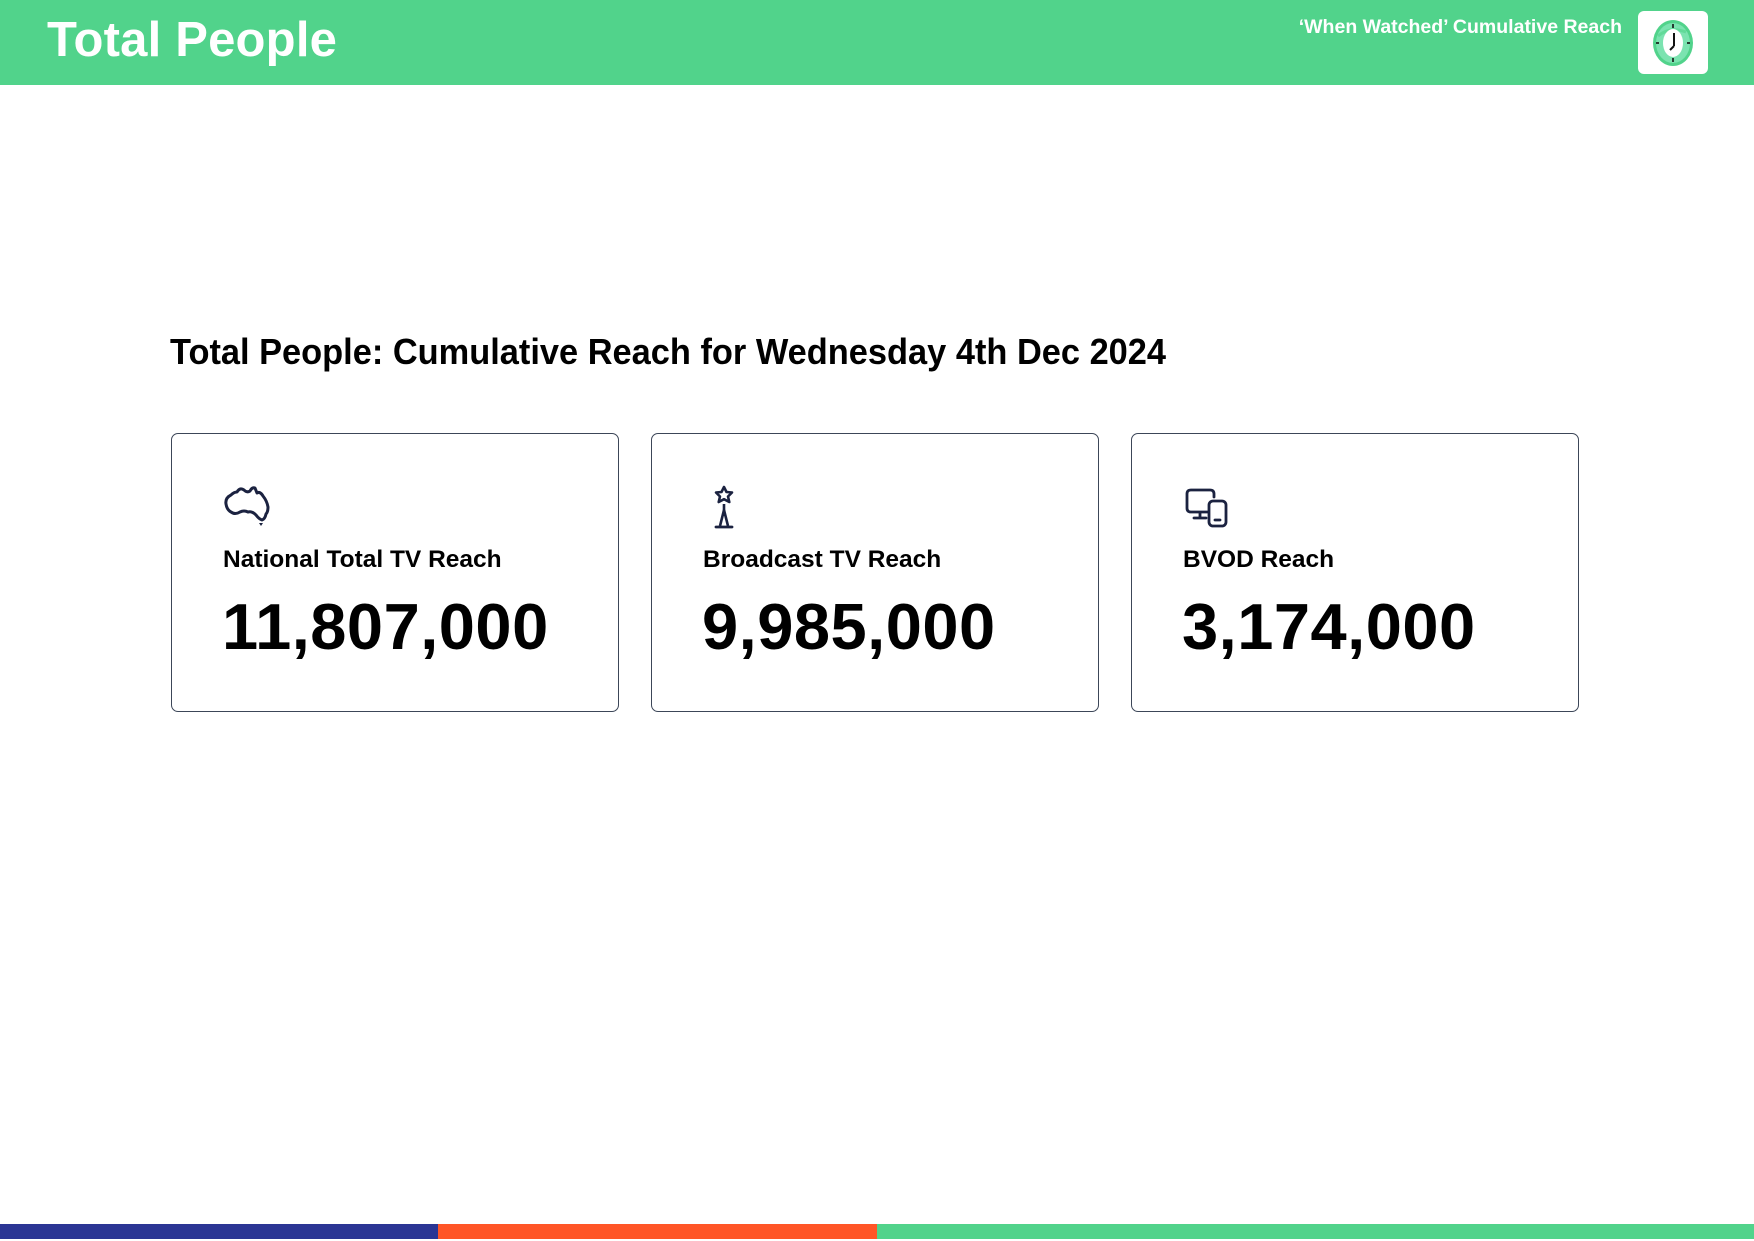  Describe the element at coordinates (1673, 42) in the screenshot. I see `clock-icon` at that location.